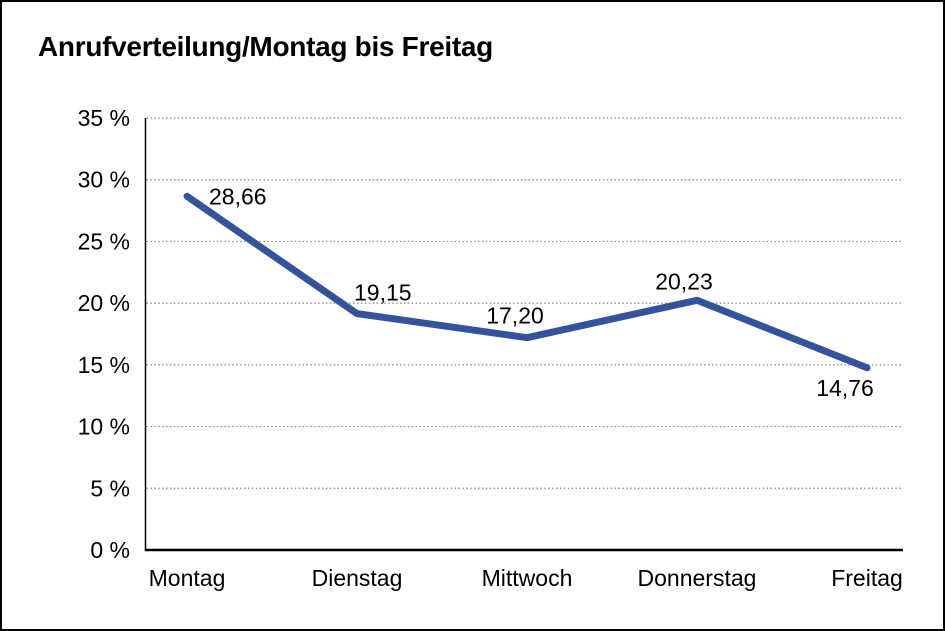  I want to click on y-tick-label: 20 %, so click(104, 303).